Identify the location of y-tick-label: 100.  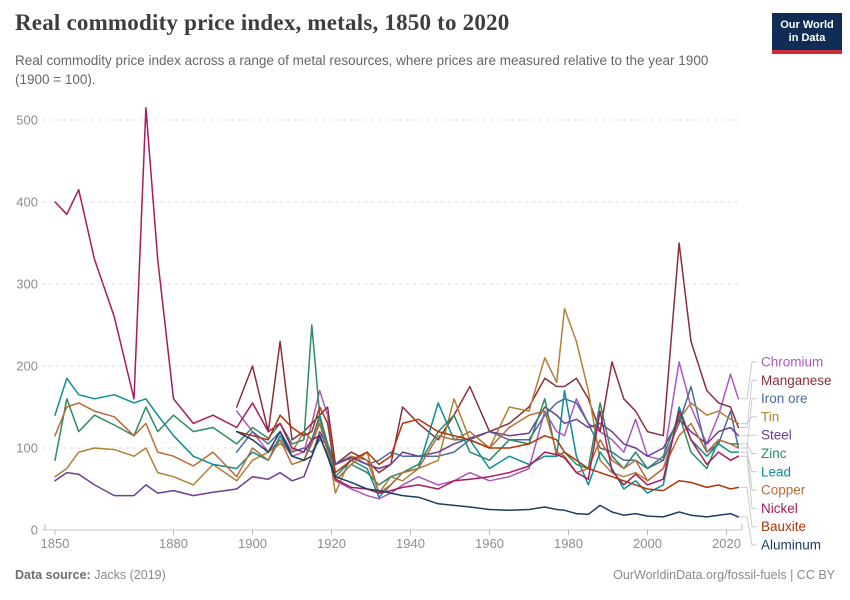
(27, 448).